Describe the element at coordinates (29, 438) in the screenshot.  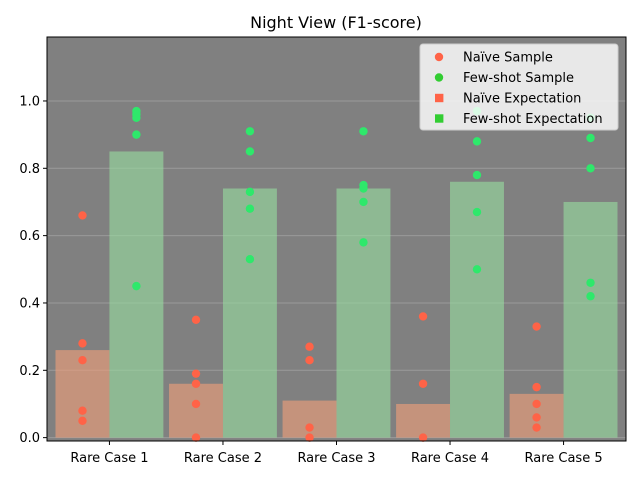
I see `y-tick-label: 0.0` at that location.